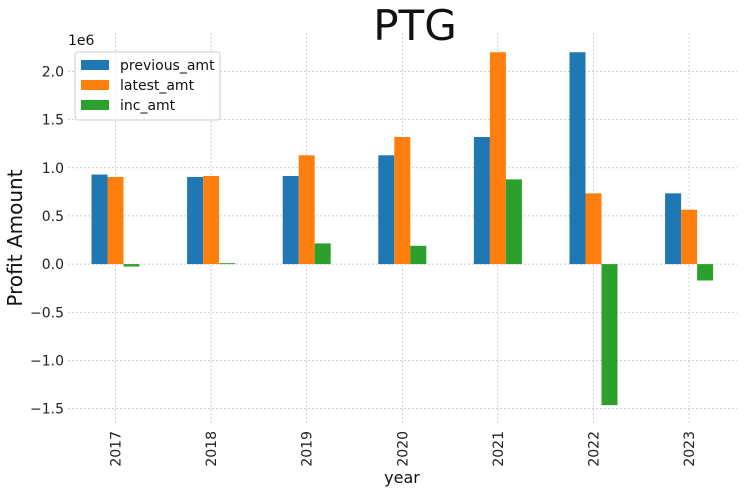  What do you see at coordinates (497, 158) in the screenshot?
I see `bar-latest-amt-2021` at bounding box center [497, 158].